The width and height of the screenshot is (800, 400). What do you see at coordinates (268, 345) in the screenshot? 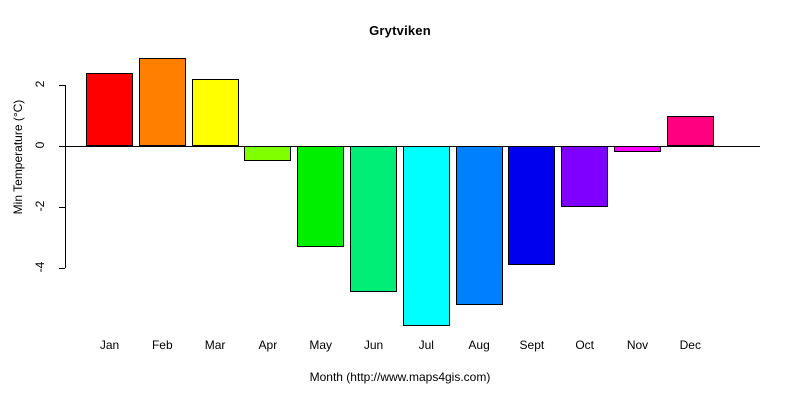
I see `x-axis-tick-label: Apr` at bounding box center [268, 345].